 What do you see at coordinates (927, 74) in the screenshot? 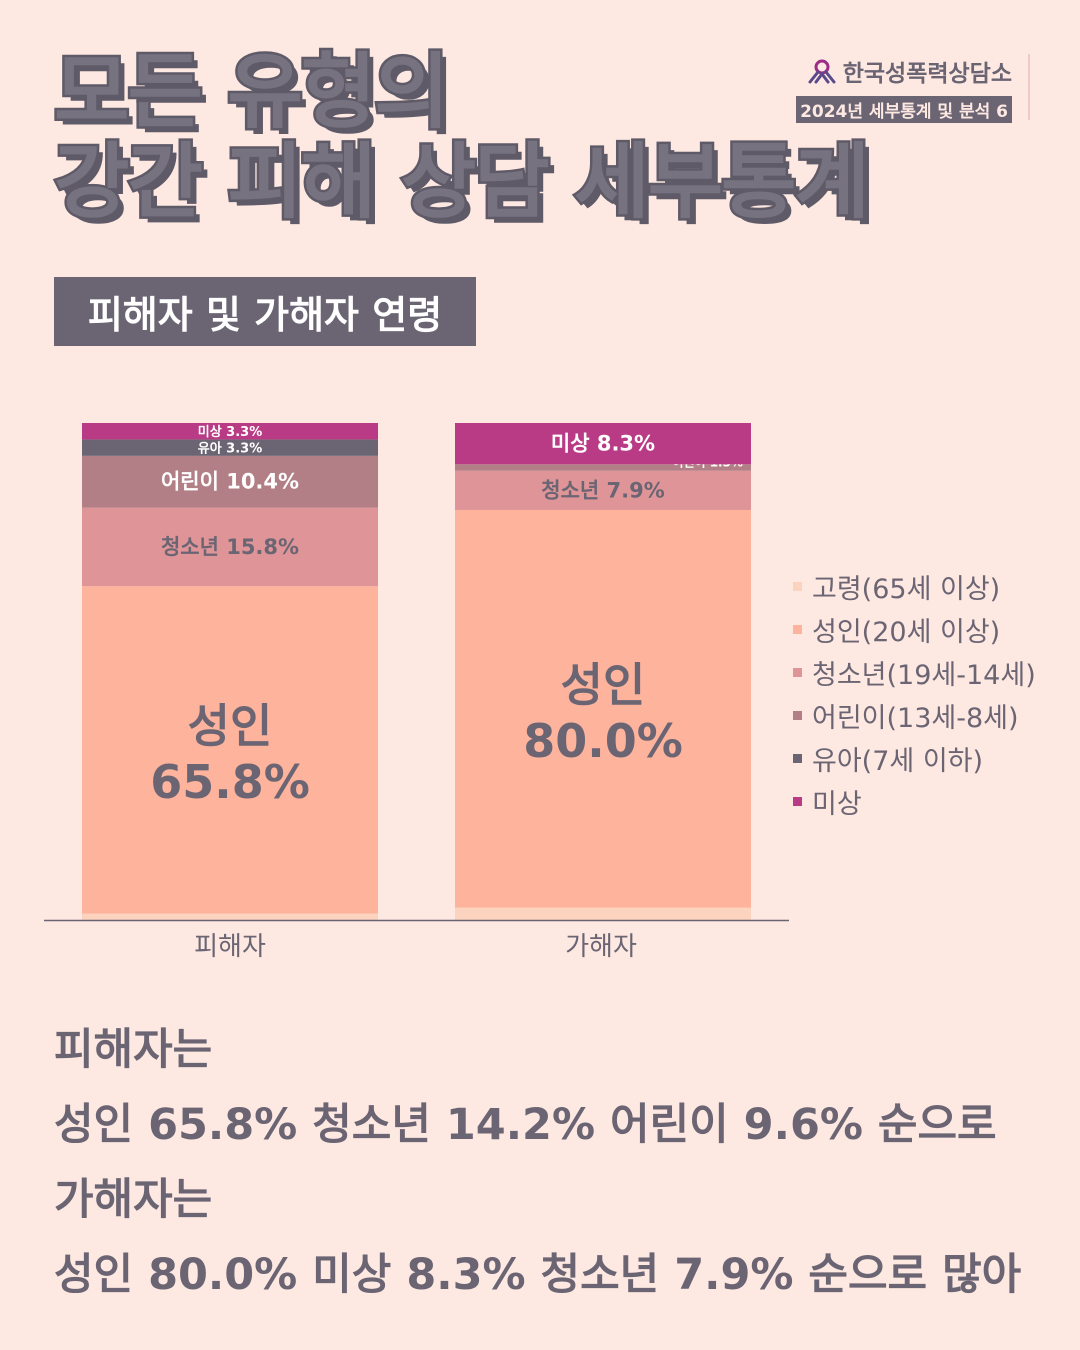
I see `org-name: 한국성폭력상담소` at bounding box center [927, 74].